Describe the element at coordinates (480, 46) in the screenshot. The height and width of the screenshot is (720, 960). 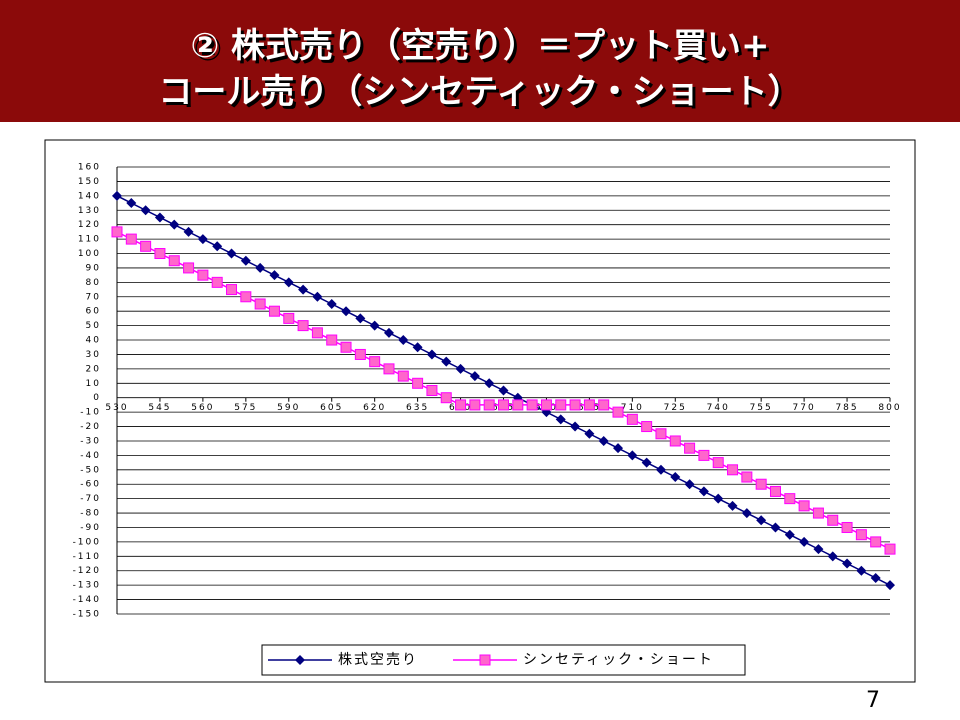
I see `title: ② 株式売り（空売り）＝プット買い+` at that location.